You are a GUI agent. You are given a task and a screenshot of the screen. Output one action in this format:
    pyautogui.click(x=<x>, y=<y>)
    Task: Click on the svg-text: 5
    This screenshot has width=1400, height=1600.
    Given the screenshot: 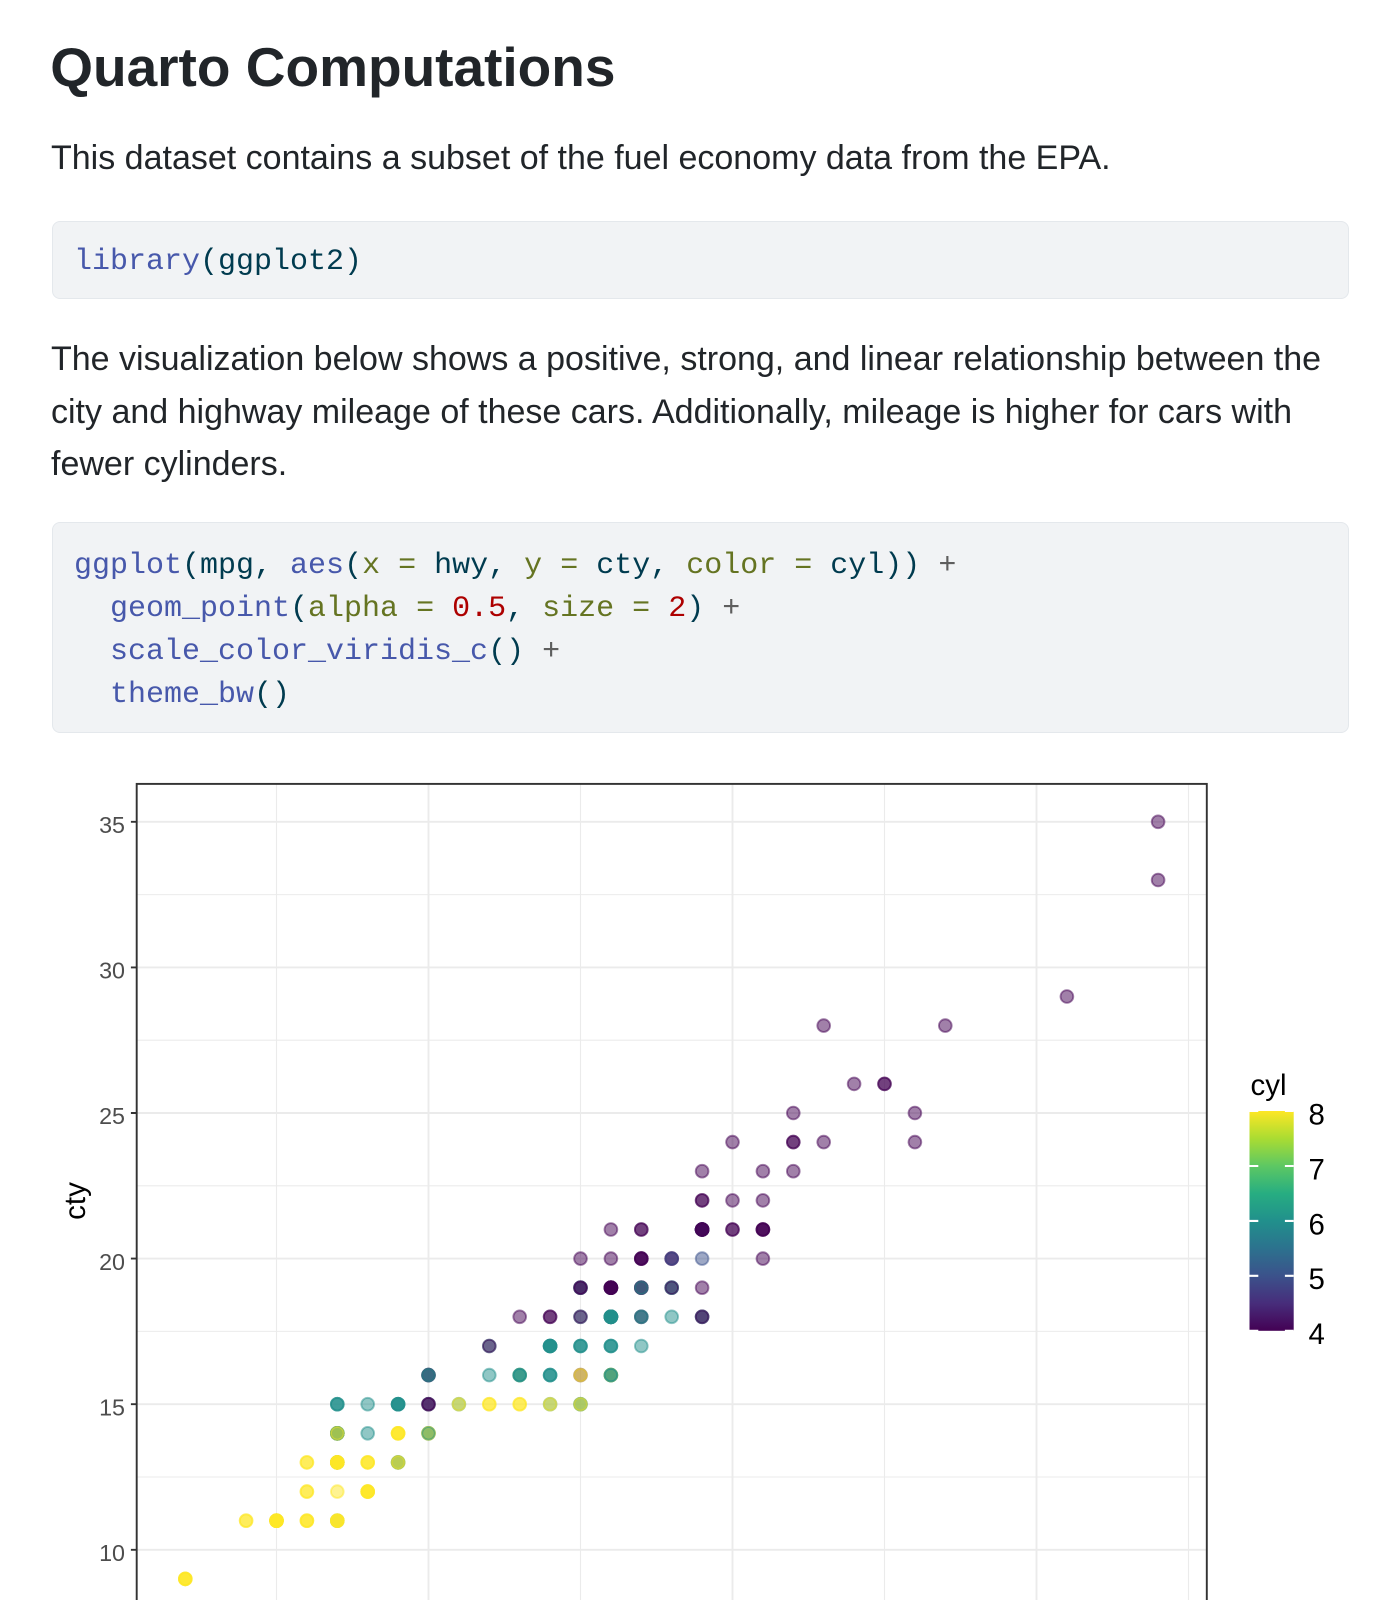 What is the action you would take?
    pyautogui.click(x=1317, y=1279)
    